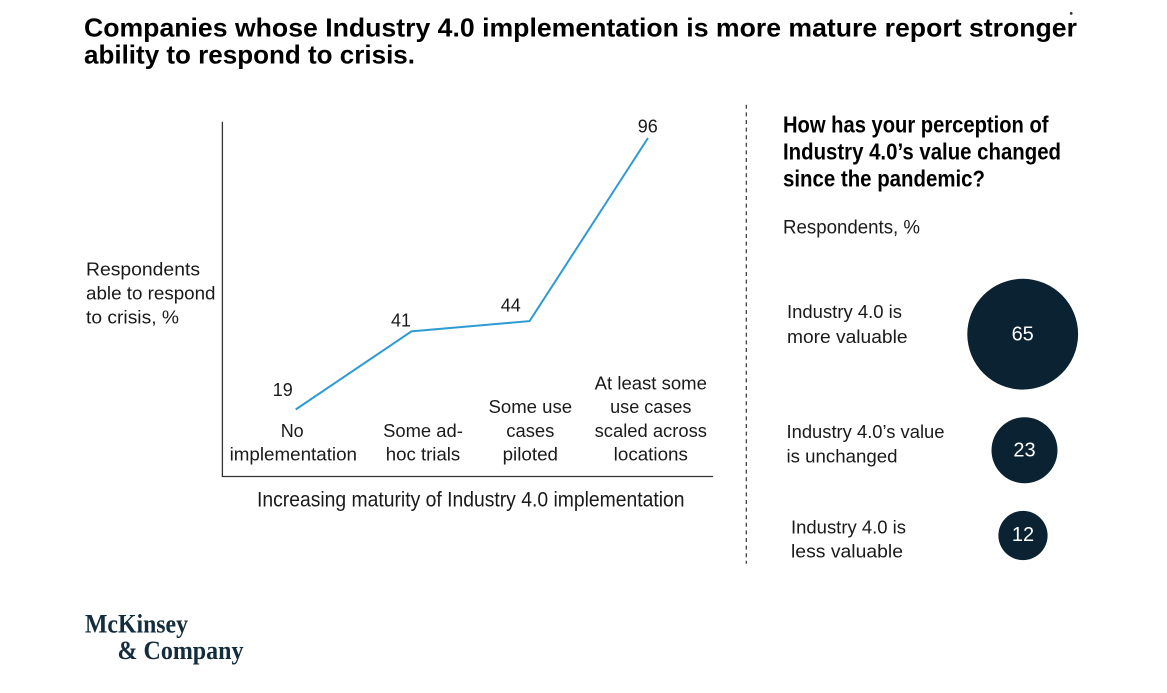  What do you see at coordinates (922, 152) in the screenshot?
I see `svg-text: Industry 4.0’s value changed` at bounding box center [922, 152].